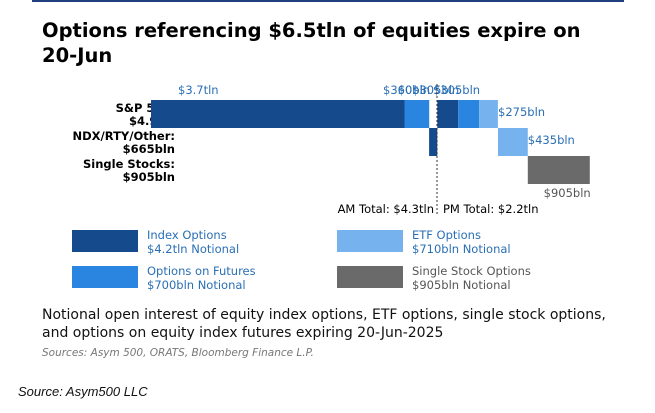 This screenshot has width=655, height=413. I want to click on data-label-etf-options-row0-am-2: $0bln, so click(414, 90).